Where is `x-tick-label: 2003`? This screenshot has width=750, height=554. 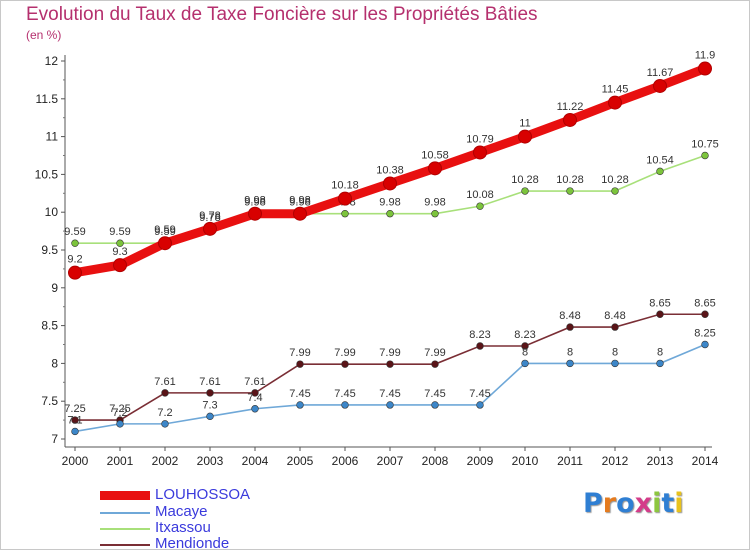
x-tick-label: 2003 is located at coordinates (210, 461).